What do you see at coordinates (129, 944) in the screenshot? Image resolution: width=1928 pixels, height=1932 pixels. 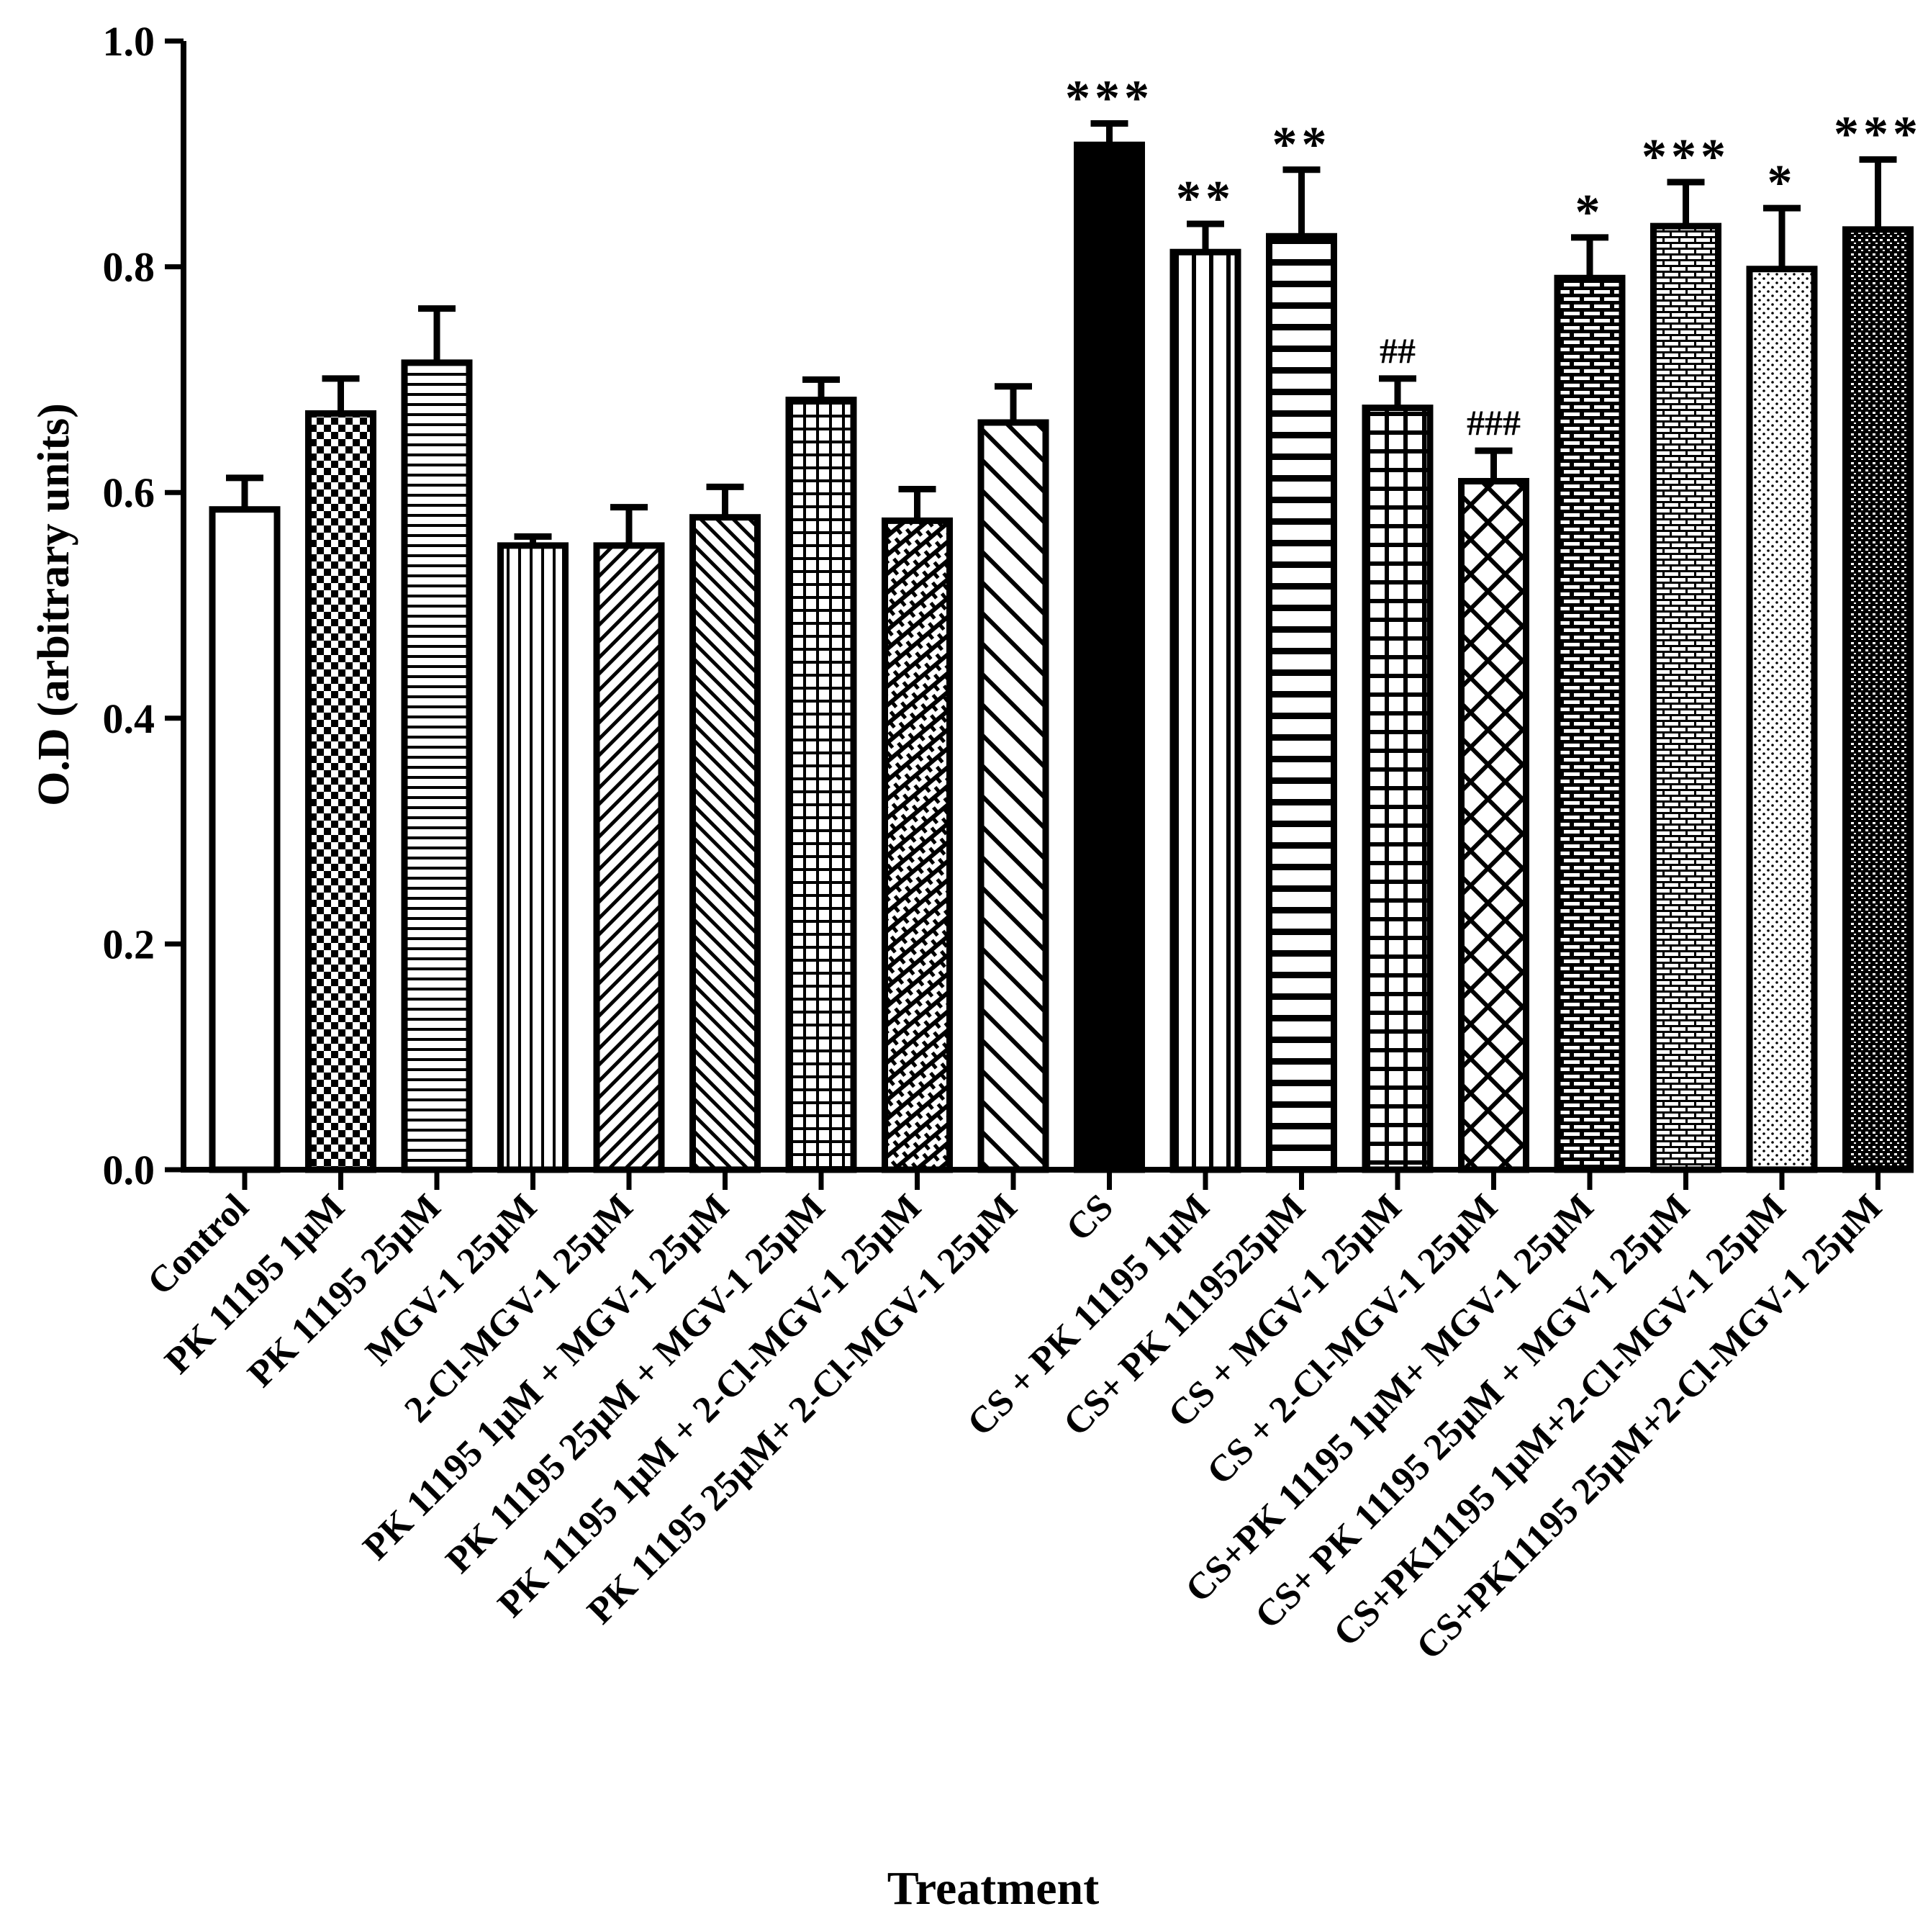 I see `y-tick-label: 0.2` at bounding box center [129, 944].